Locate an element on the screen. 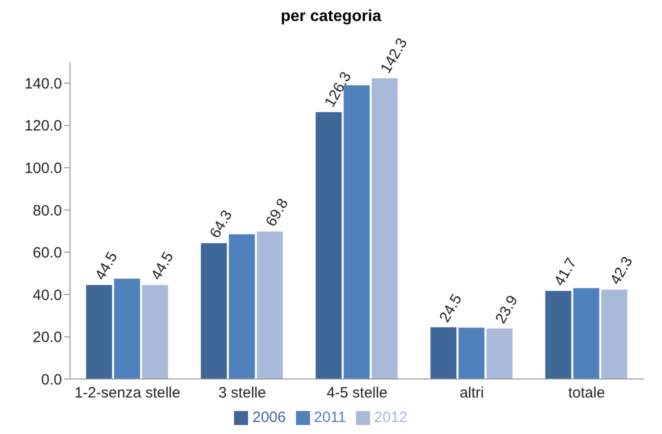  y-tick-label: 20.0 is located at coordinates (47, 337).